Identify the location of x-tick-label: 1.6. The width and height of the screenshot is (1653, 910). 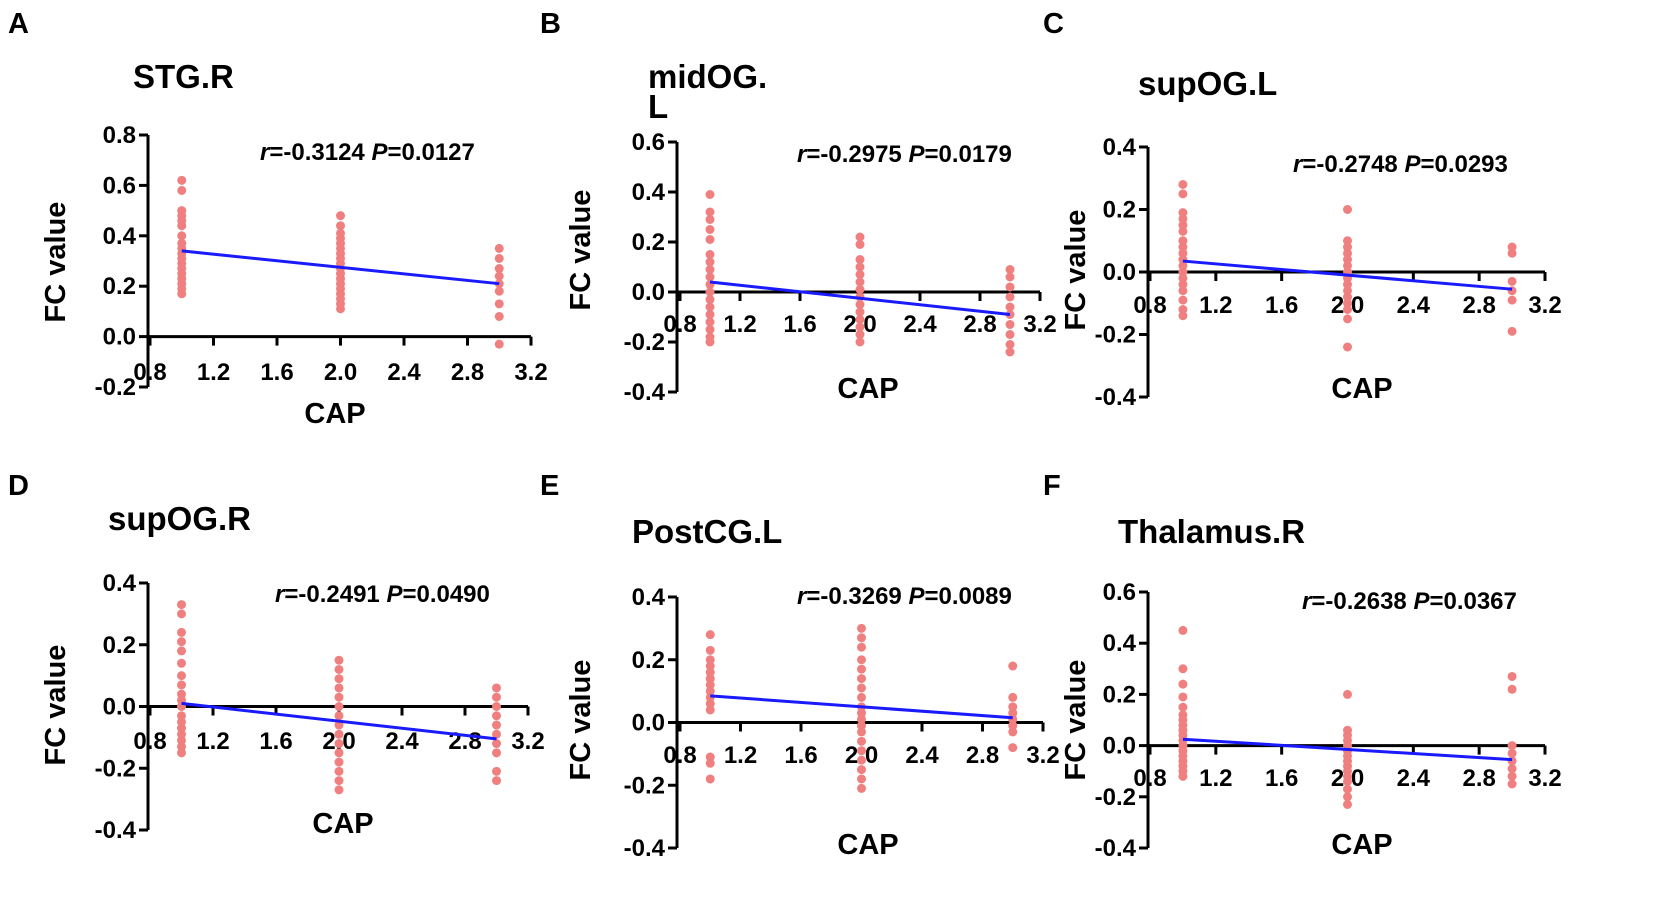
(275, 741).